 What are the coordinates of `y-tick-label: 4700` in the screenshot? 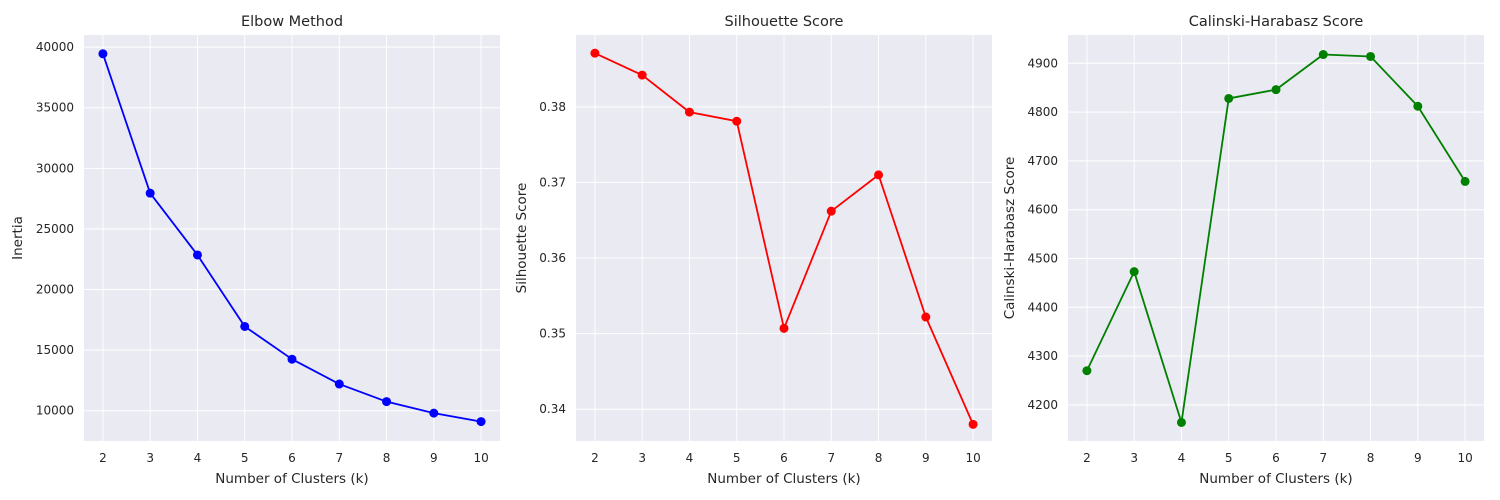 It's located at (1042, 161).